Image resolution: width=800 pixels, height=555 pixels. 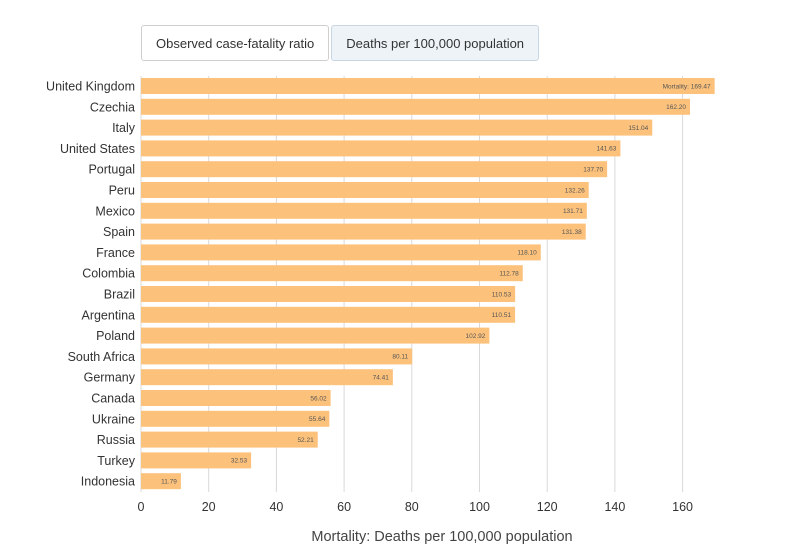 I want to click on category-label: United Kingdom, so click(x=90, y=87).